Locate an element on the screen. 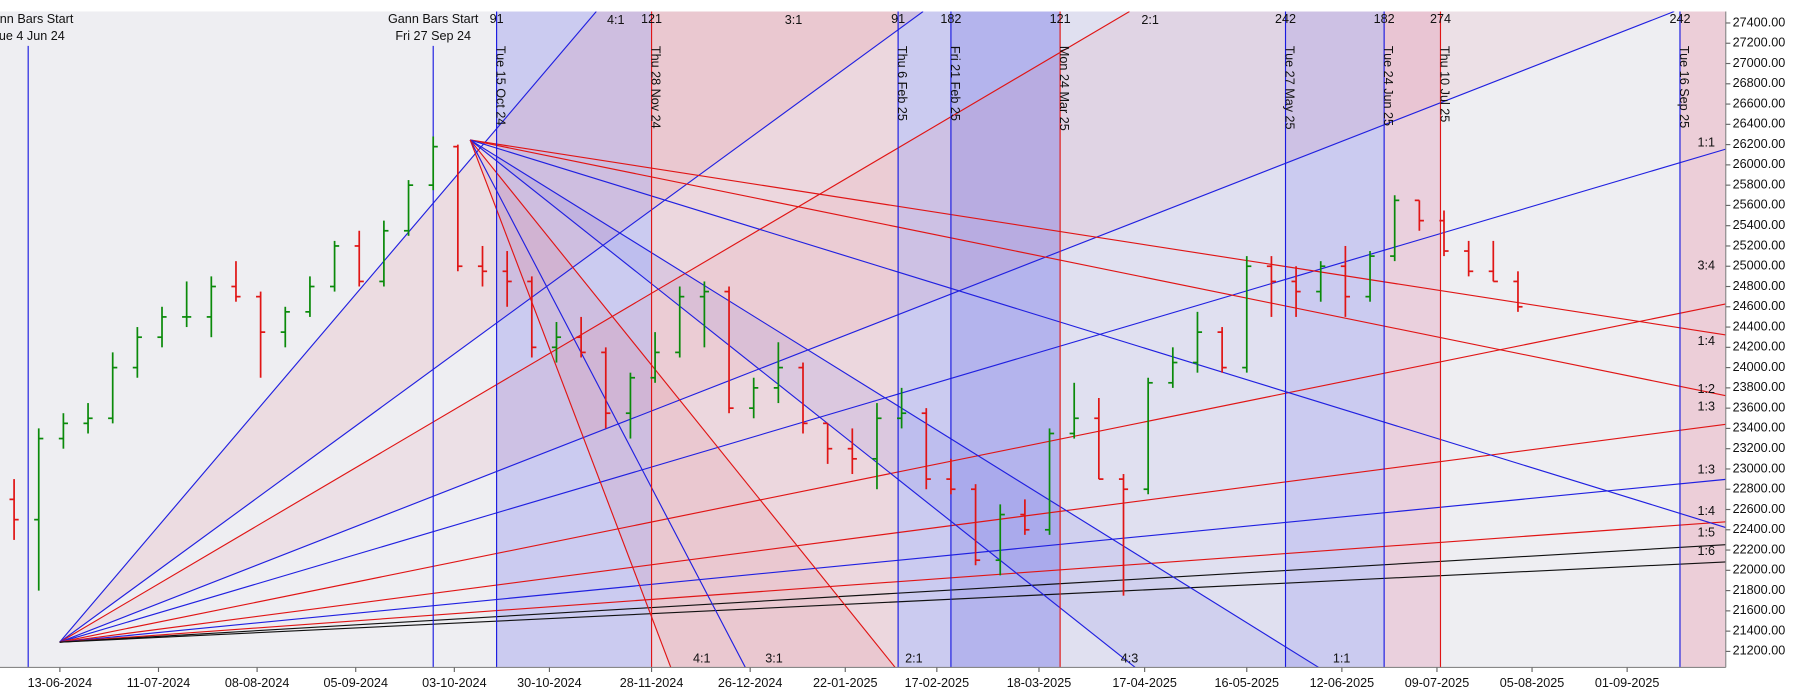 The height and width of the screenshot is (695, 1798). ratio-label: 1:5 is located at coordinates (1706, 533).